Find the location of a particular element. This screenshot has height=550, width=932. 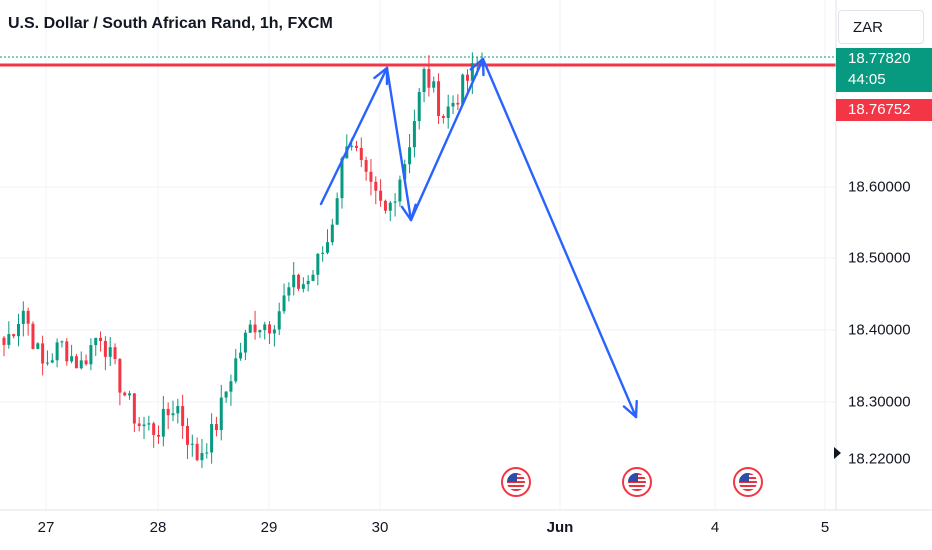

time-axis-label: 4 is located at coordinates (715, 527).